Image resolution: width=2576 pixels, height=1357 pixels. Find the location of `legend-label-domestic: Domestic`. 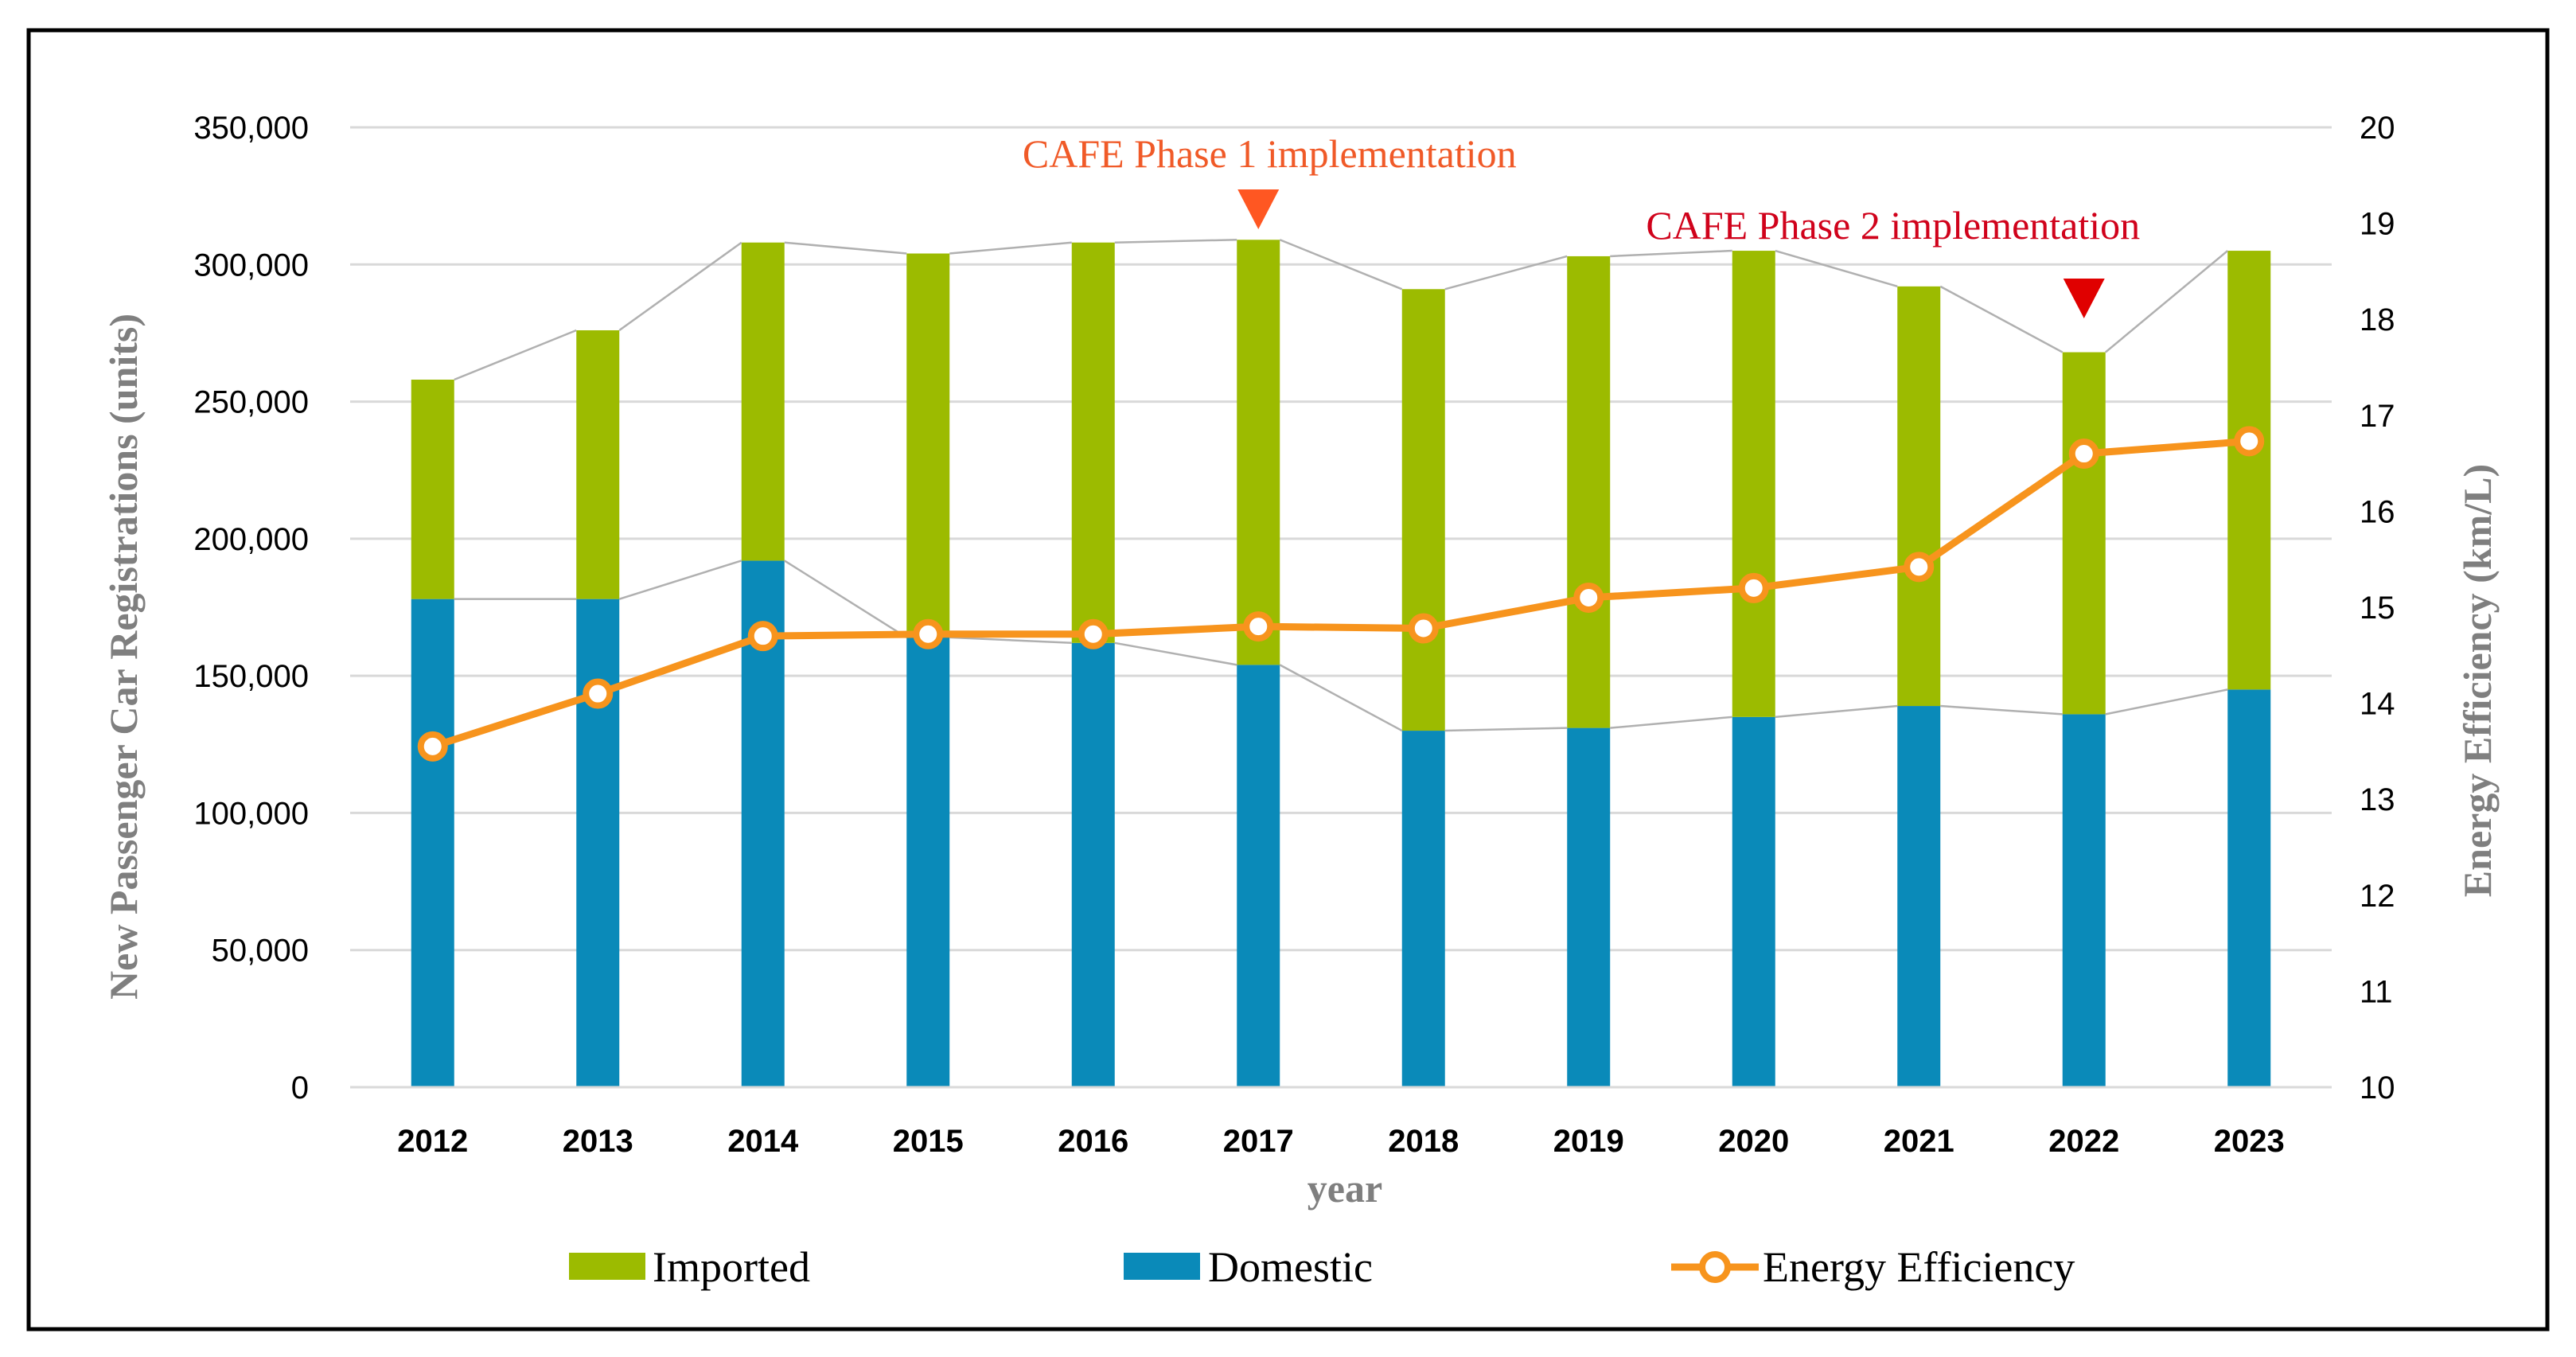

legend-label-domestic: Domestic is located at coordinates (1290, 1267).